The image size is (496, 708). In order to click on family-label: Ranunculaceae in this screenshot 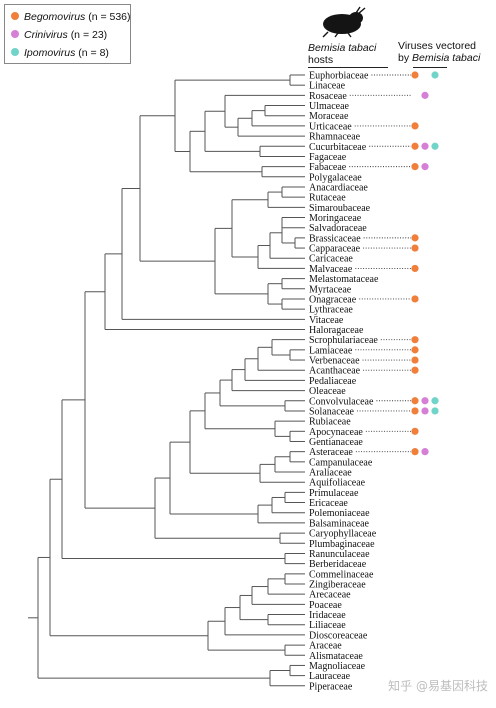, I will do `click(339, 554)`.